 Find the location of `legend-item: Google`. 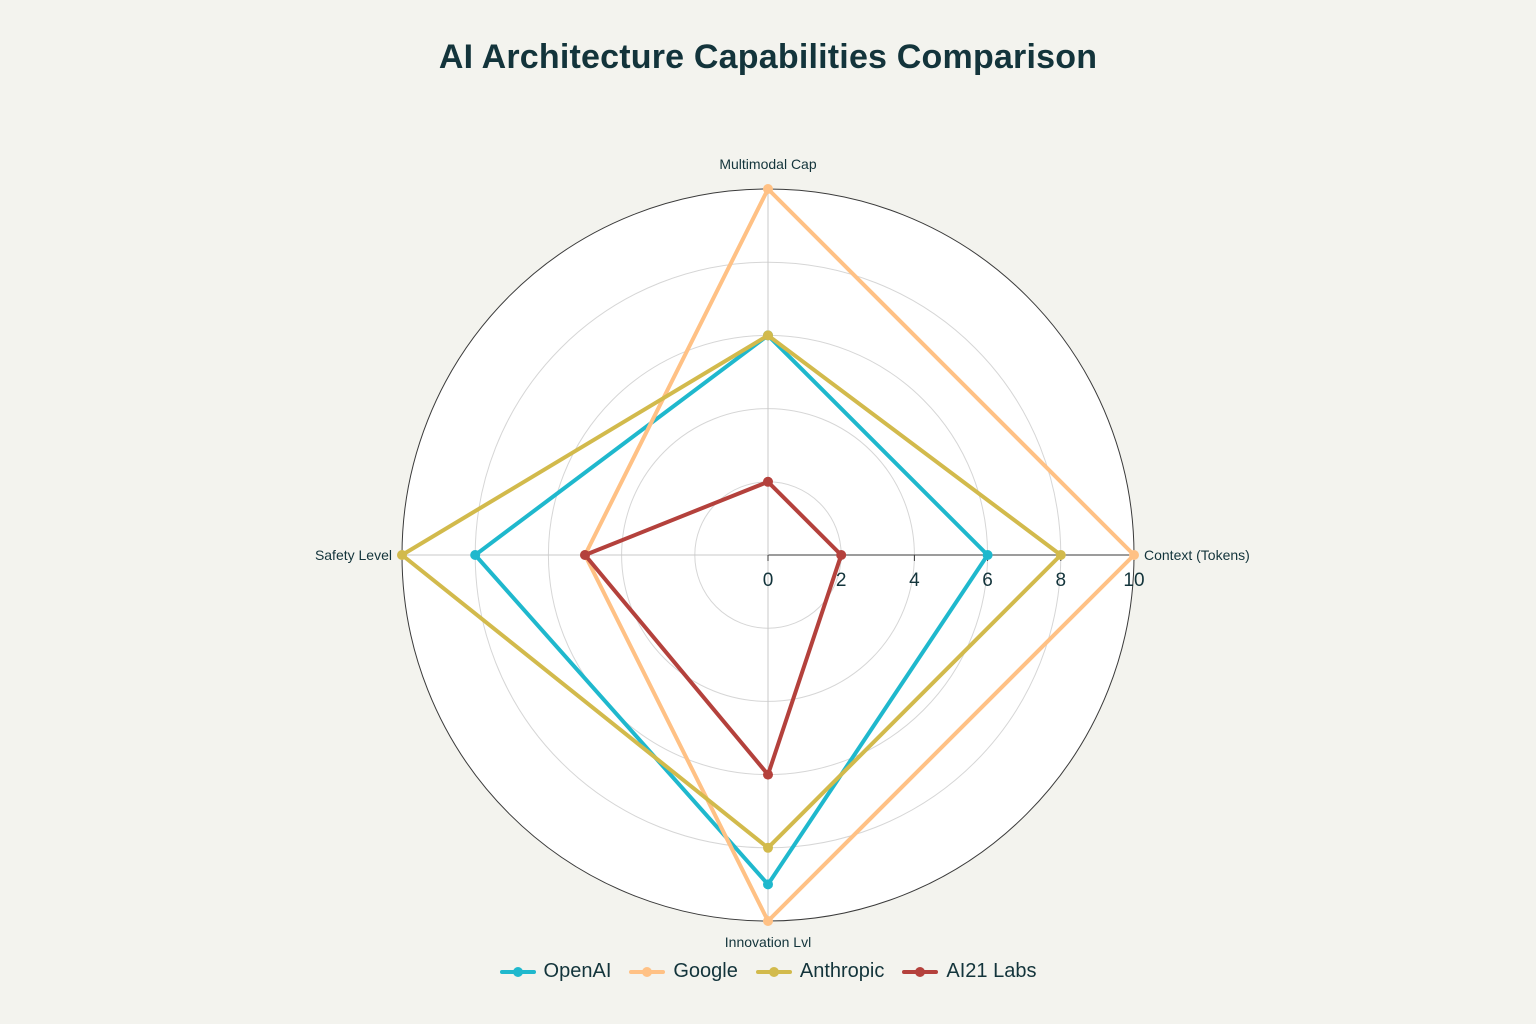

legend-item: Google is located at coordinates (683, 971).